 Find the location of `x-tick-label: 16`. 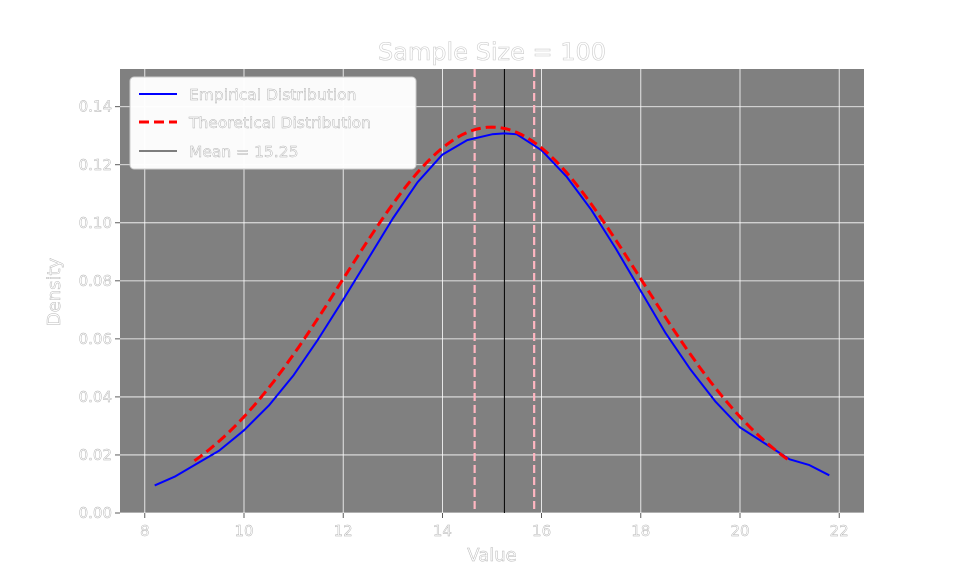

x-tick-label: 16 is located at coordinates (541, 531).